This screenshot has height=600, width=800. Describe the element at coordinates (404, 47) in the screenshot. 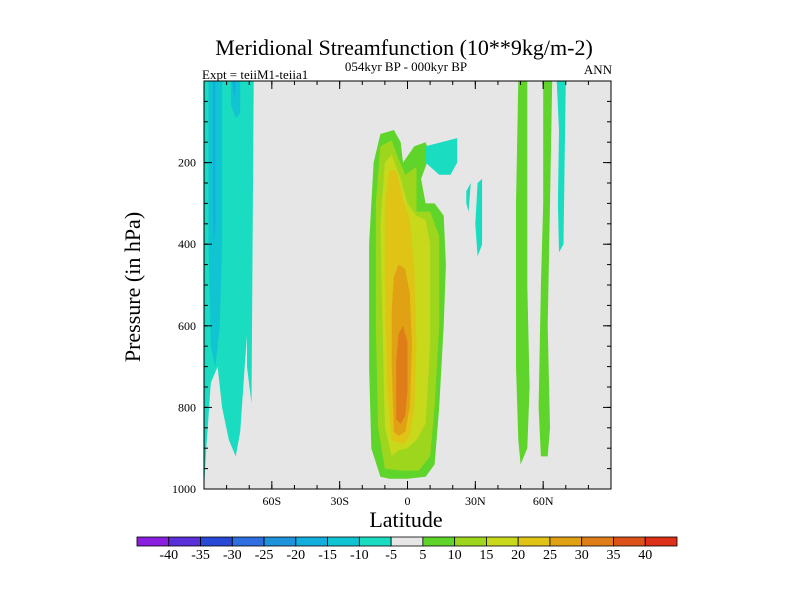

I see `chart-title: Meridional Streamfunction (10**9kg/m-2)` at that location.